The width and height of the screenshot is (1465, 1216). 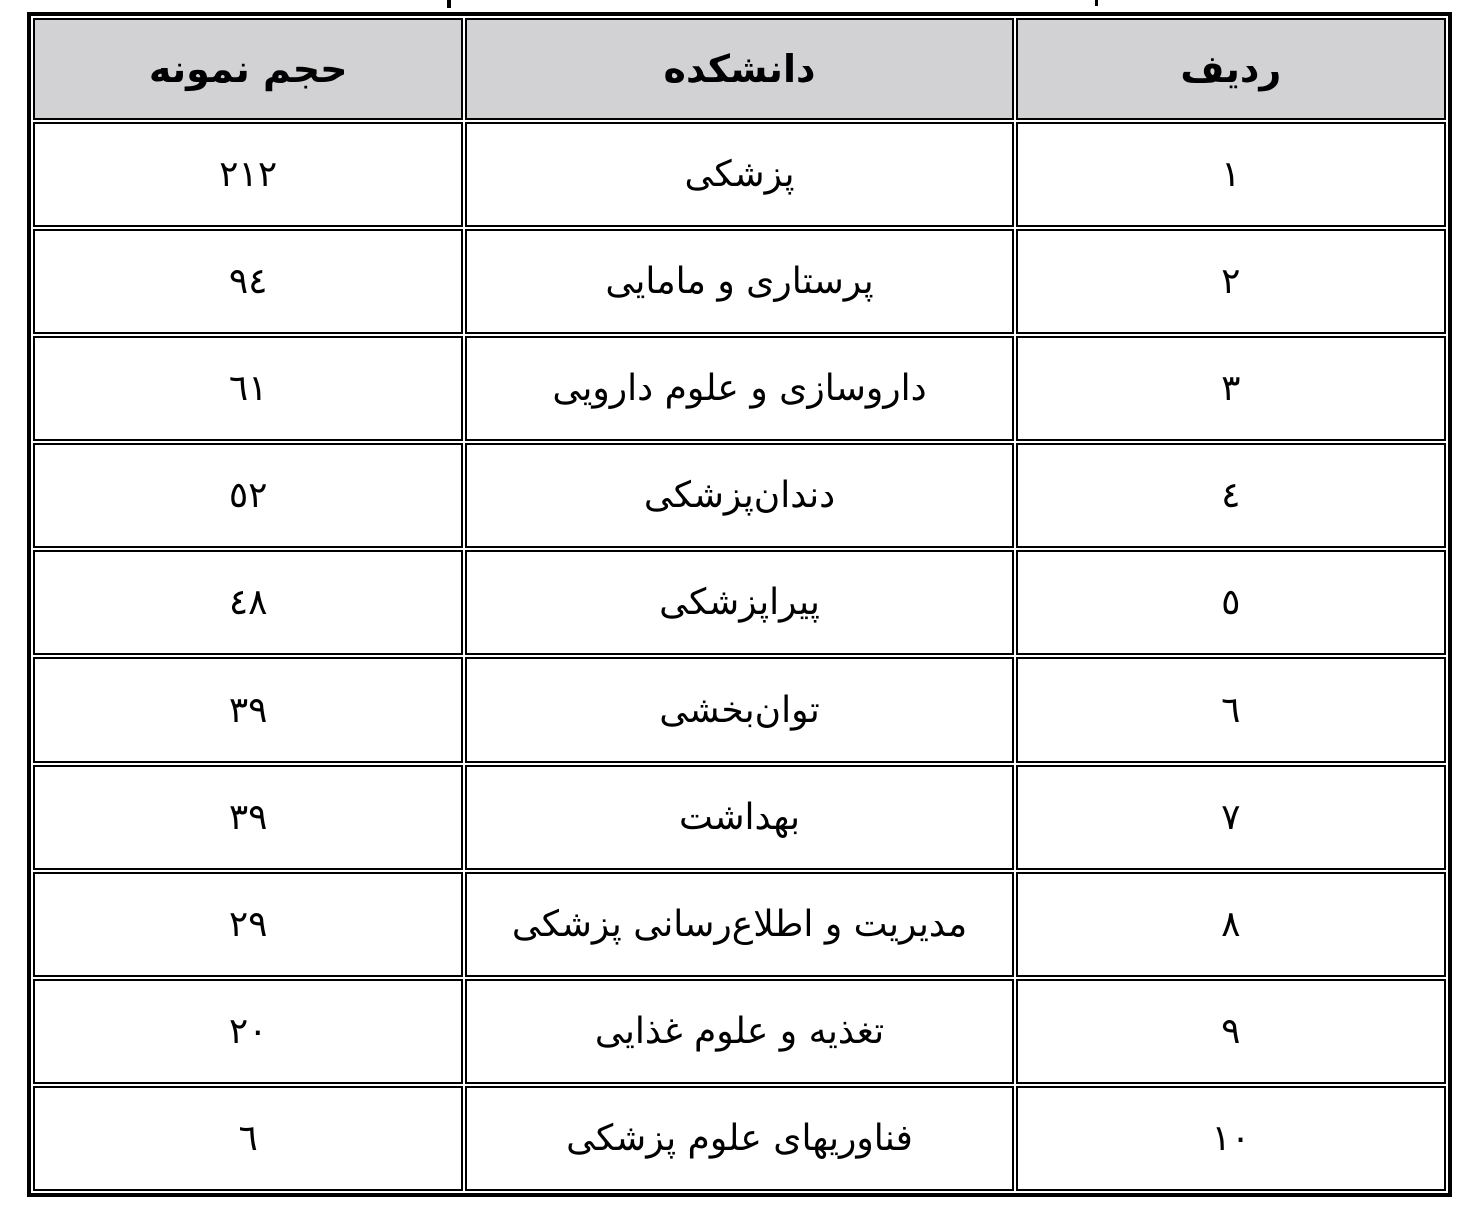 I want to click on table-row: ٧ بهداشت ٣٩, so click(x=739, y=817).